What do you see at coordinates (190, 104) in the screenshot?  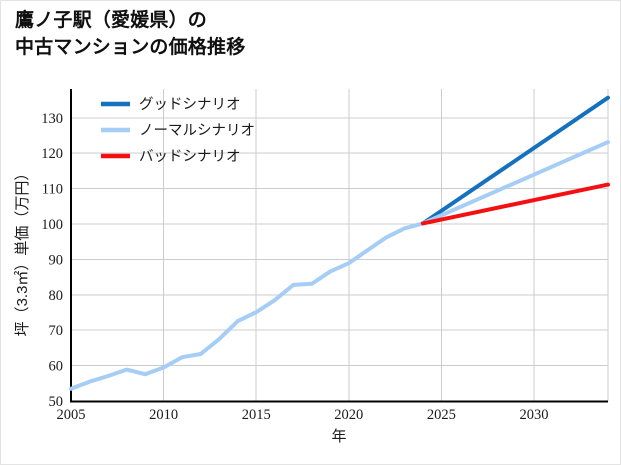 I see `legend-label-good-scenario: グッドシナリオ` at bounding box center [190, 104].